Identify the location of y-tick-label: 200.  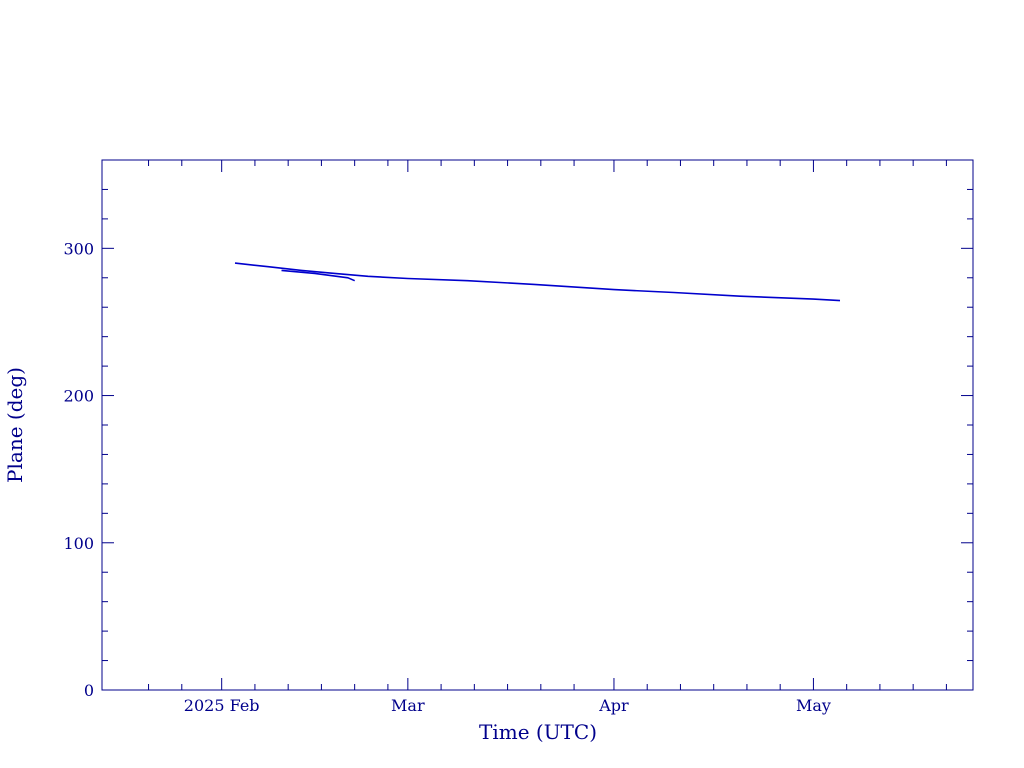
(78, 396).